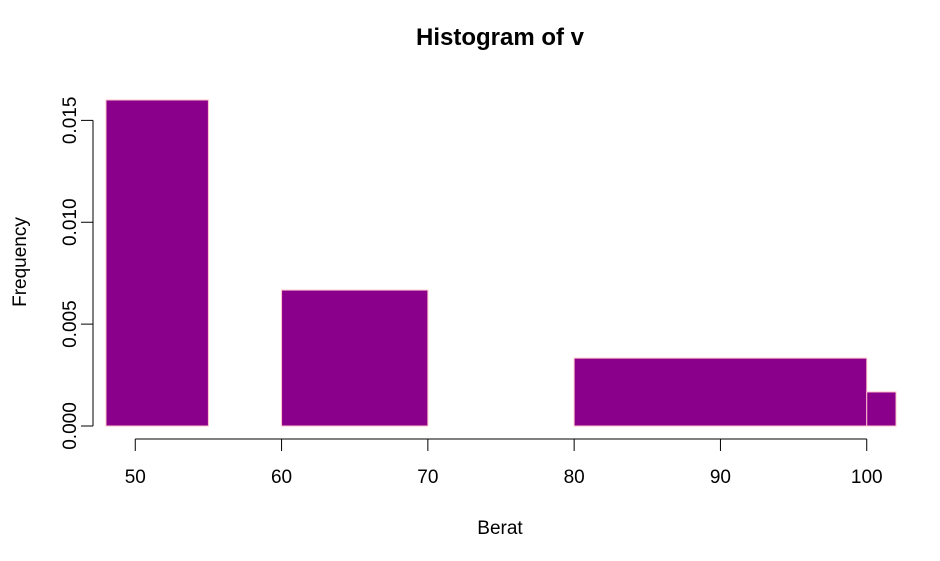  Describe the element at coordinates (70, 222) in the screenshot. I see `y-tick-label-2: 0.010` at that location.